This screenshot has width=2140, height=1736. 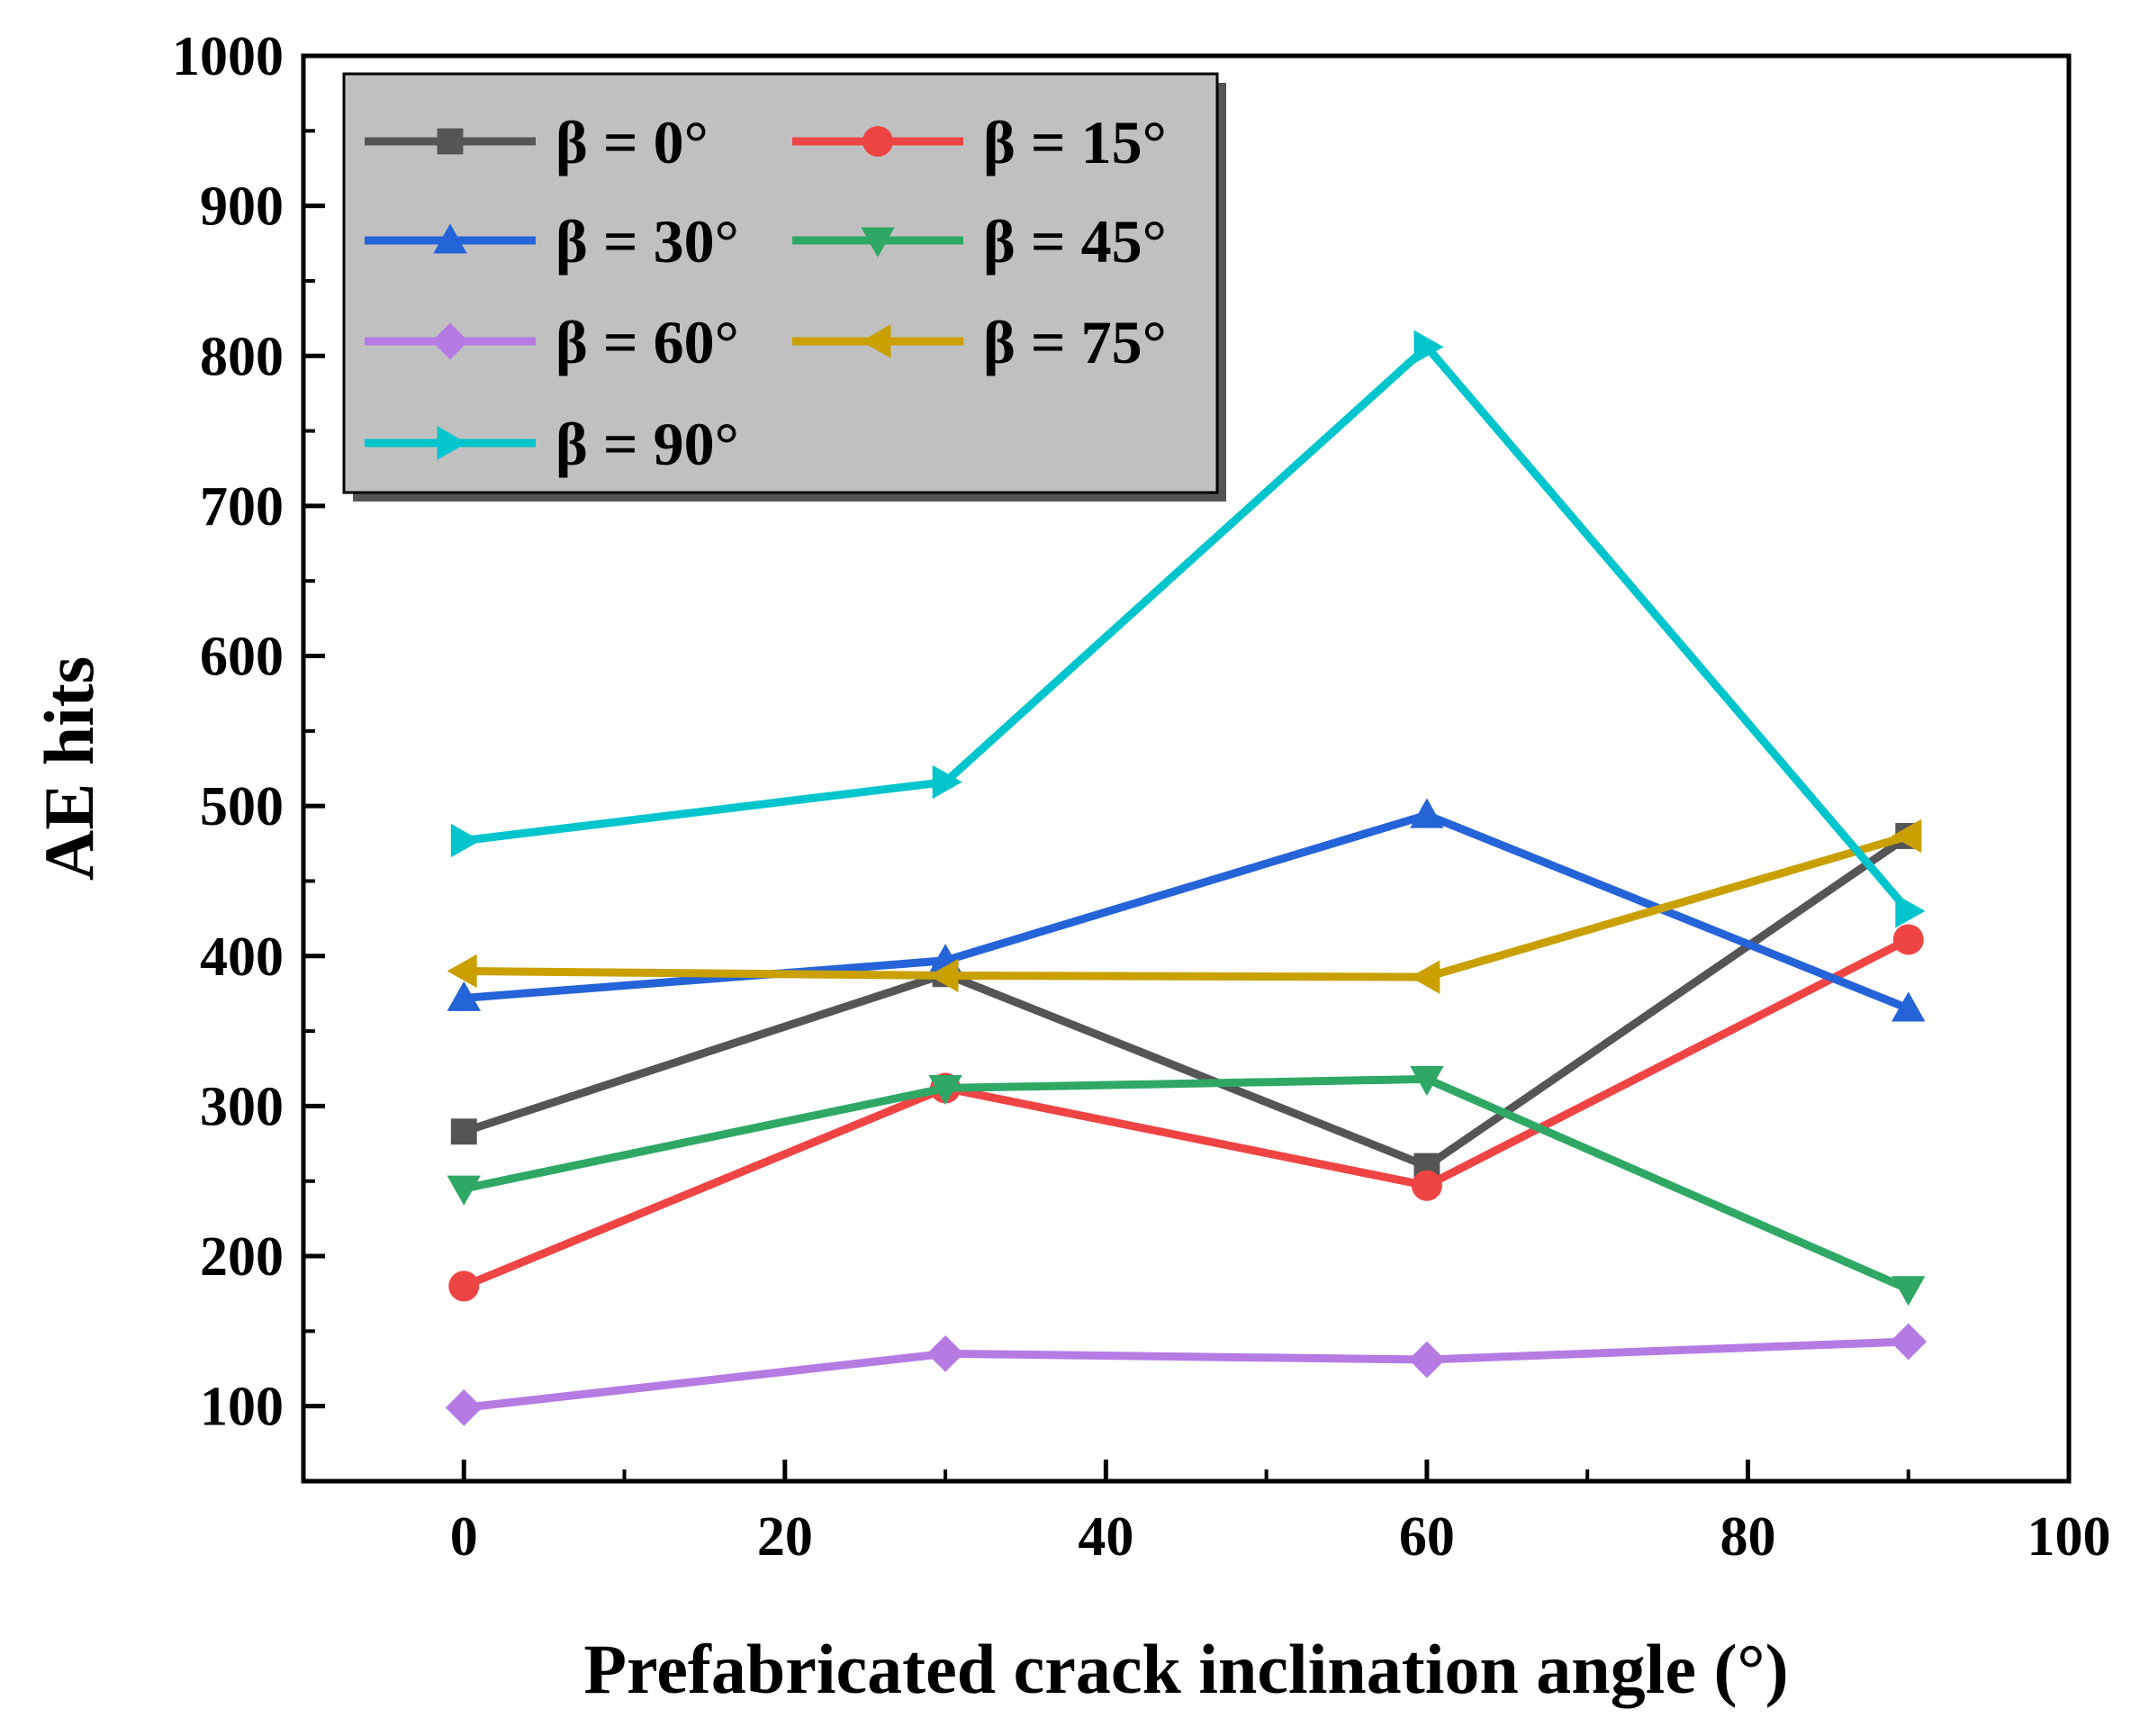 What do you see at coordinates (2069, 1537) in the screenshot?
I see `x-tick-label: 100` at bounding box center [2069, 1537].